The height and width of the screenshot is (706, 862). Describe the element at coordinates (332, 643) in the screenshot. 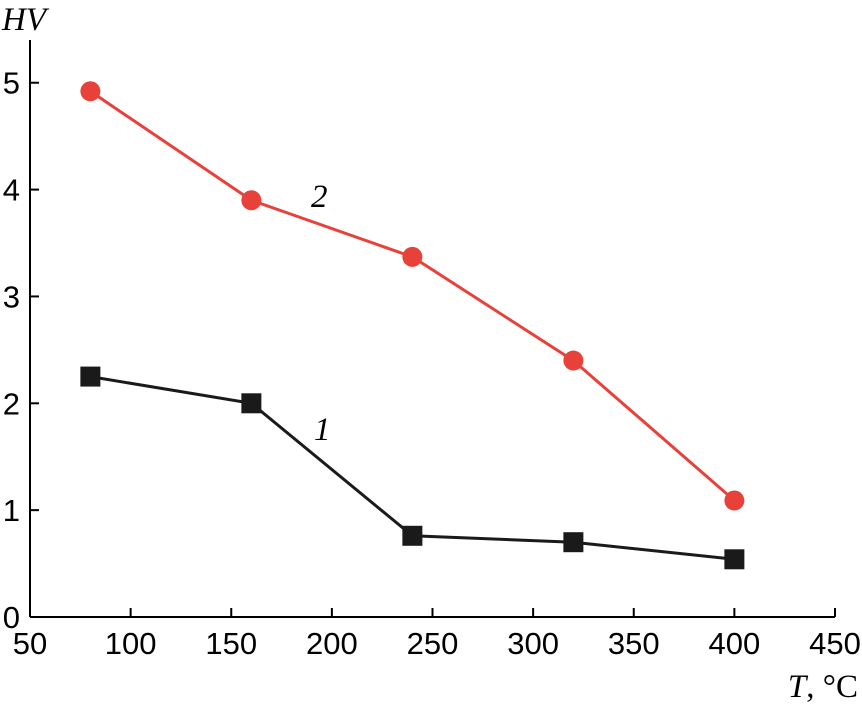

I see `x-tick-label: 200` at that location.